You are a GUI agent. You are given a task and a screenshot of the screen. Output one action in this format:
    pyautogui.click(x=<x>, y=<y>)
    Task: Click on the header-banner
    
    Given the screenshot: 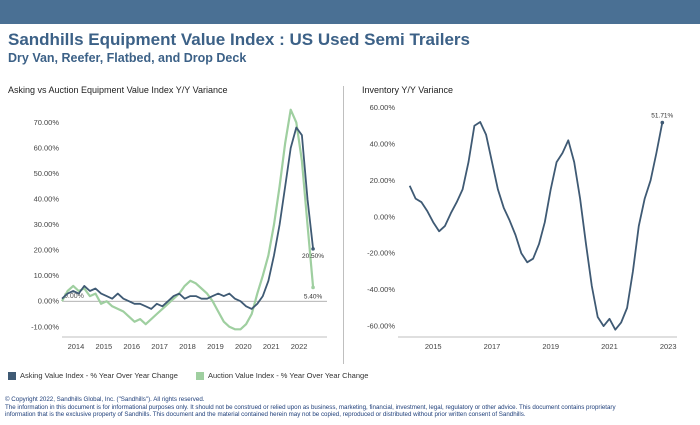 What is the action you would take?
    pyautogui.click(x=350, y=12)
    